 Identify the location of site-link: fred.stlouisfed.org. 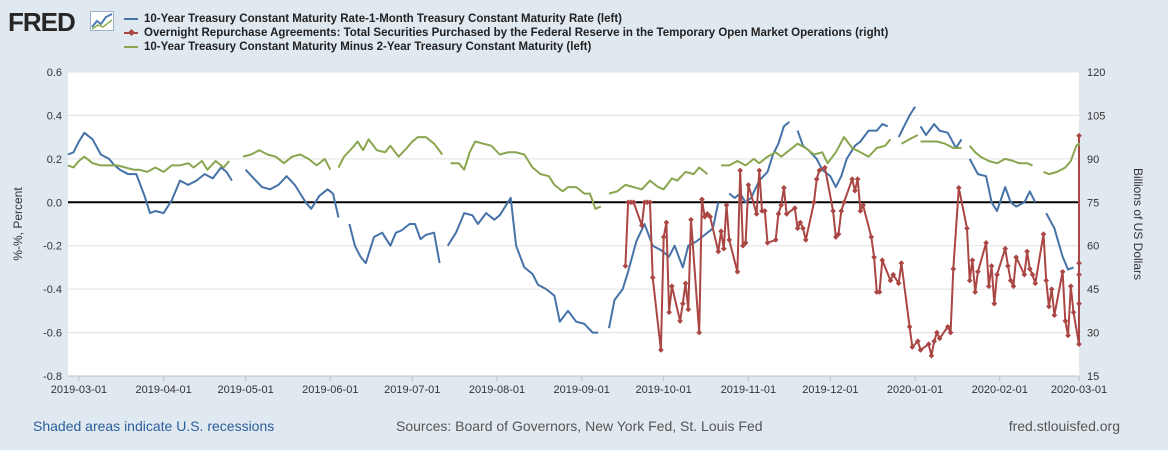
(1064, 426).